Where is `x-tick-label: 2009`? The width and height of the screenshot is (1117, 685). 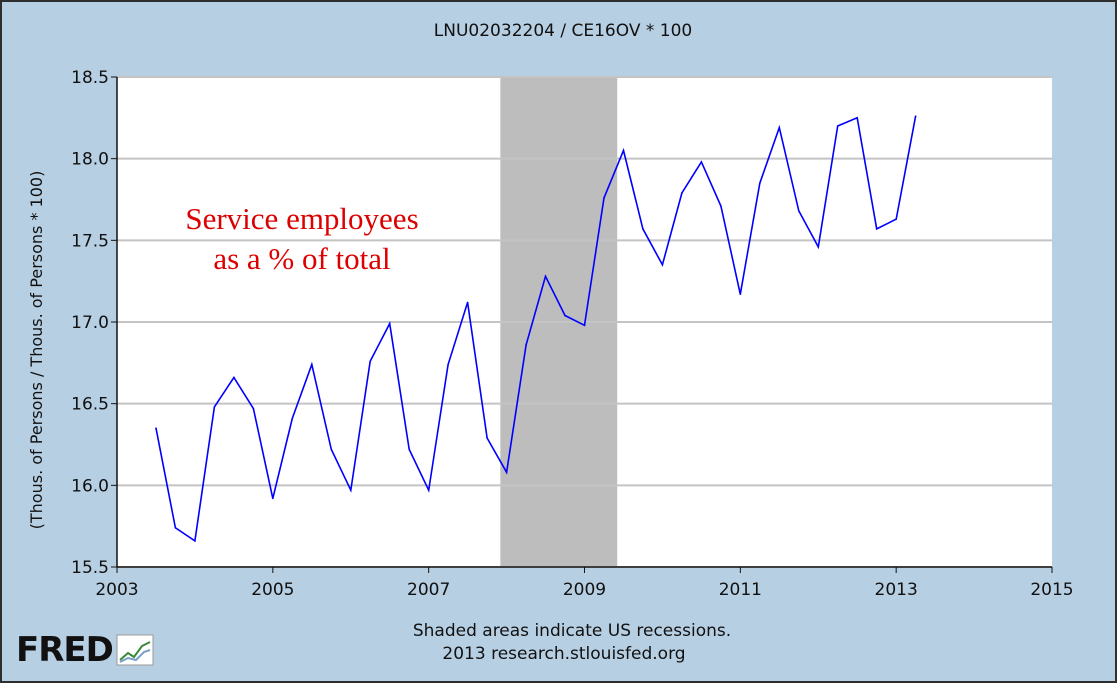
x-tick-label: 2009 is located at coordinates (584, 590).